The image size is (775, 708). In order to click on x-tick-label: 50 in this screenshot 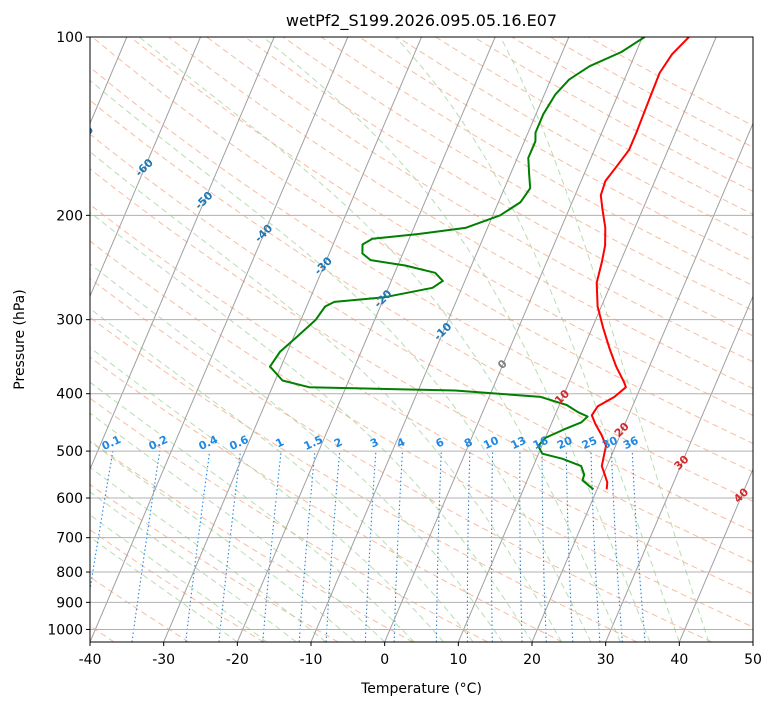, I will do `click(753, 660)`.